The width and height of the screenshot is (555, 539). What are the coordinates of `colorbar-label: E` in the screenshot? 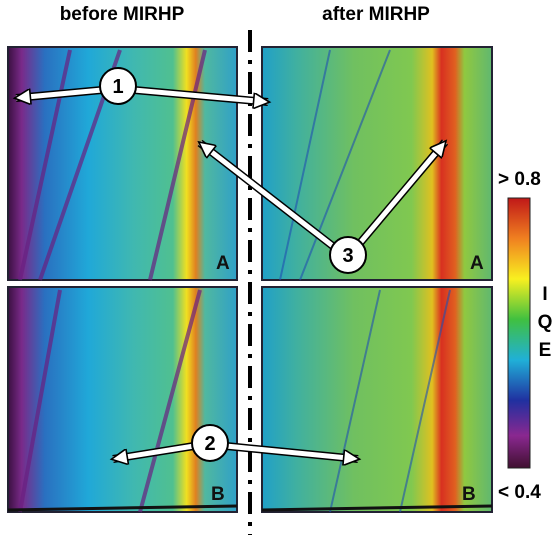 It's located at (545, 350).